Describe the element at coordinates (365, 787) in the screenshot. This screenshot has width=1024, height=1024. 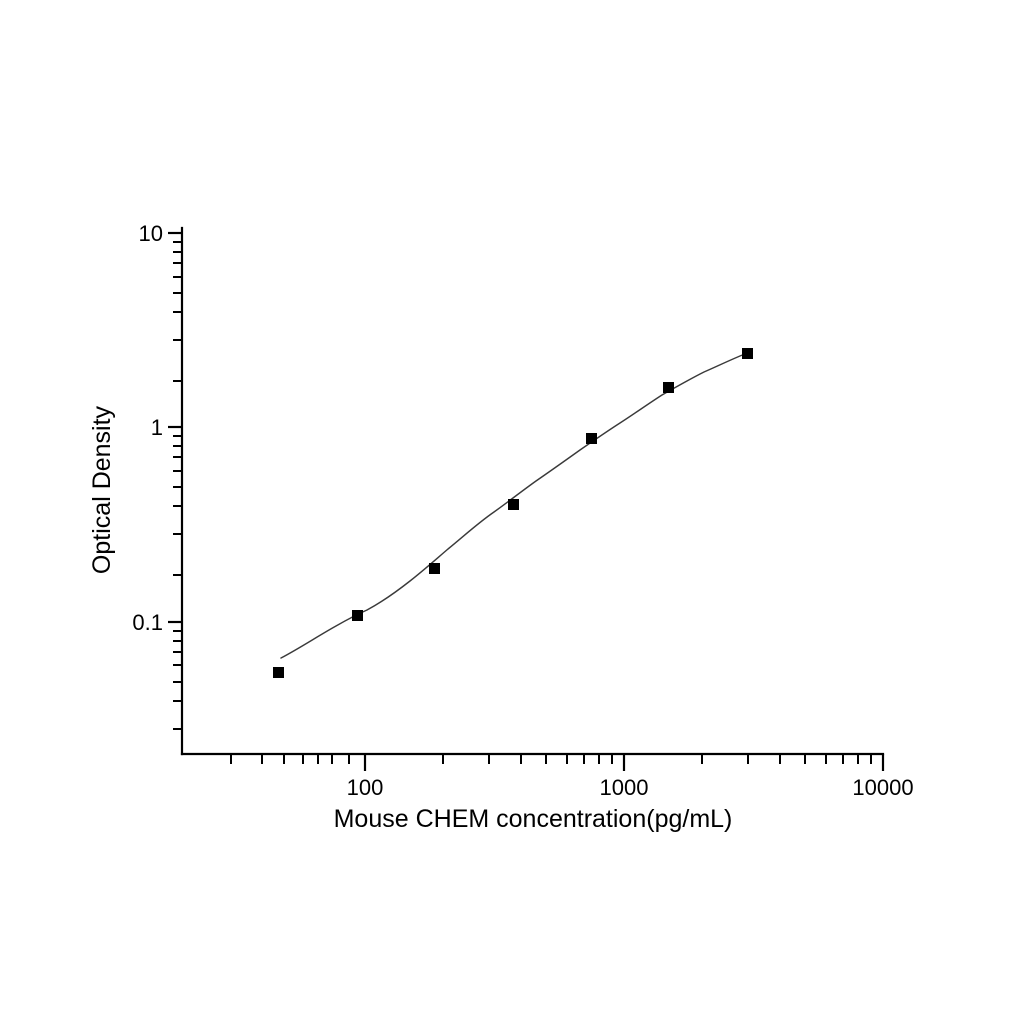
I see `x-tick-label-100: 100` at that location.